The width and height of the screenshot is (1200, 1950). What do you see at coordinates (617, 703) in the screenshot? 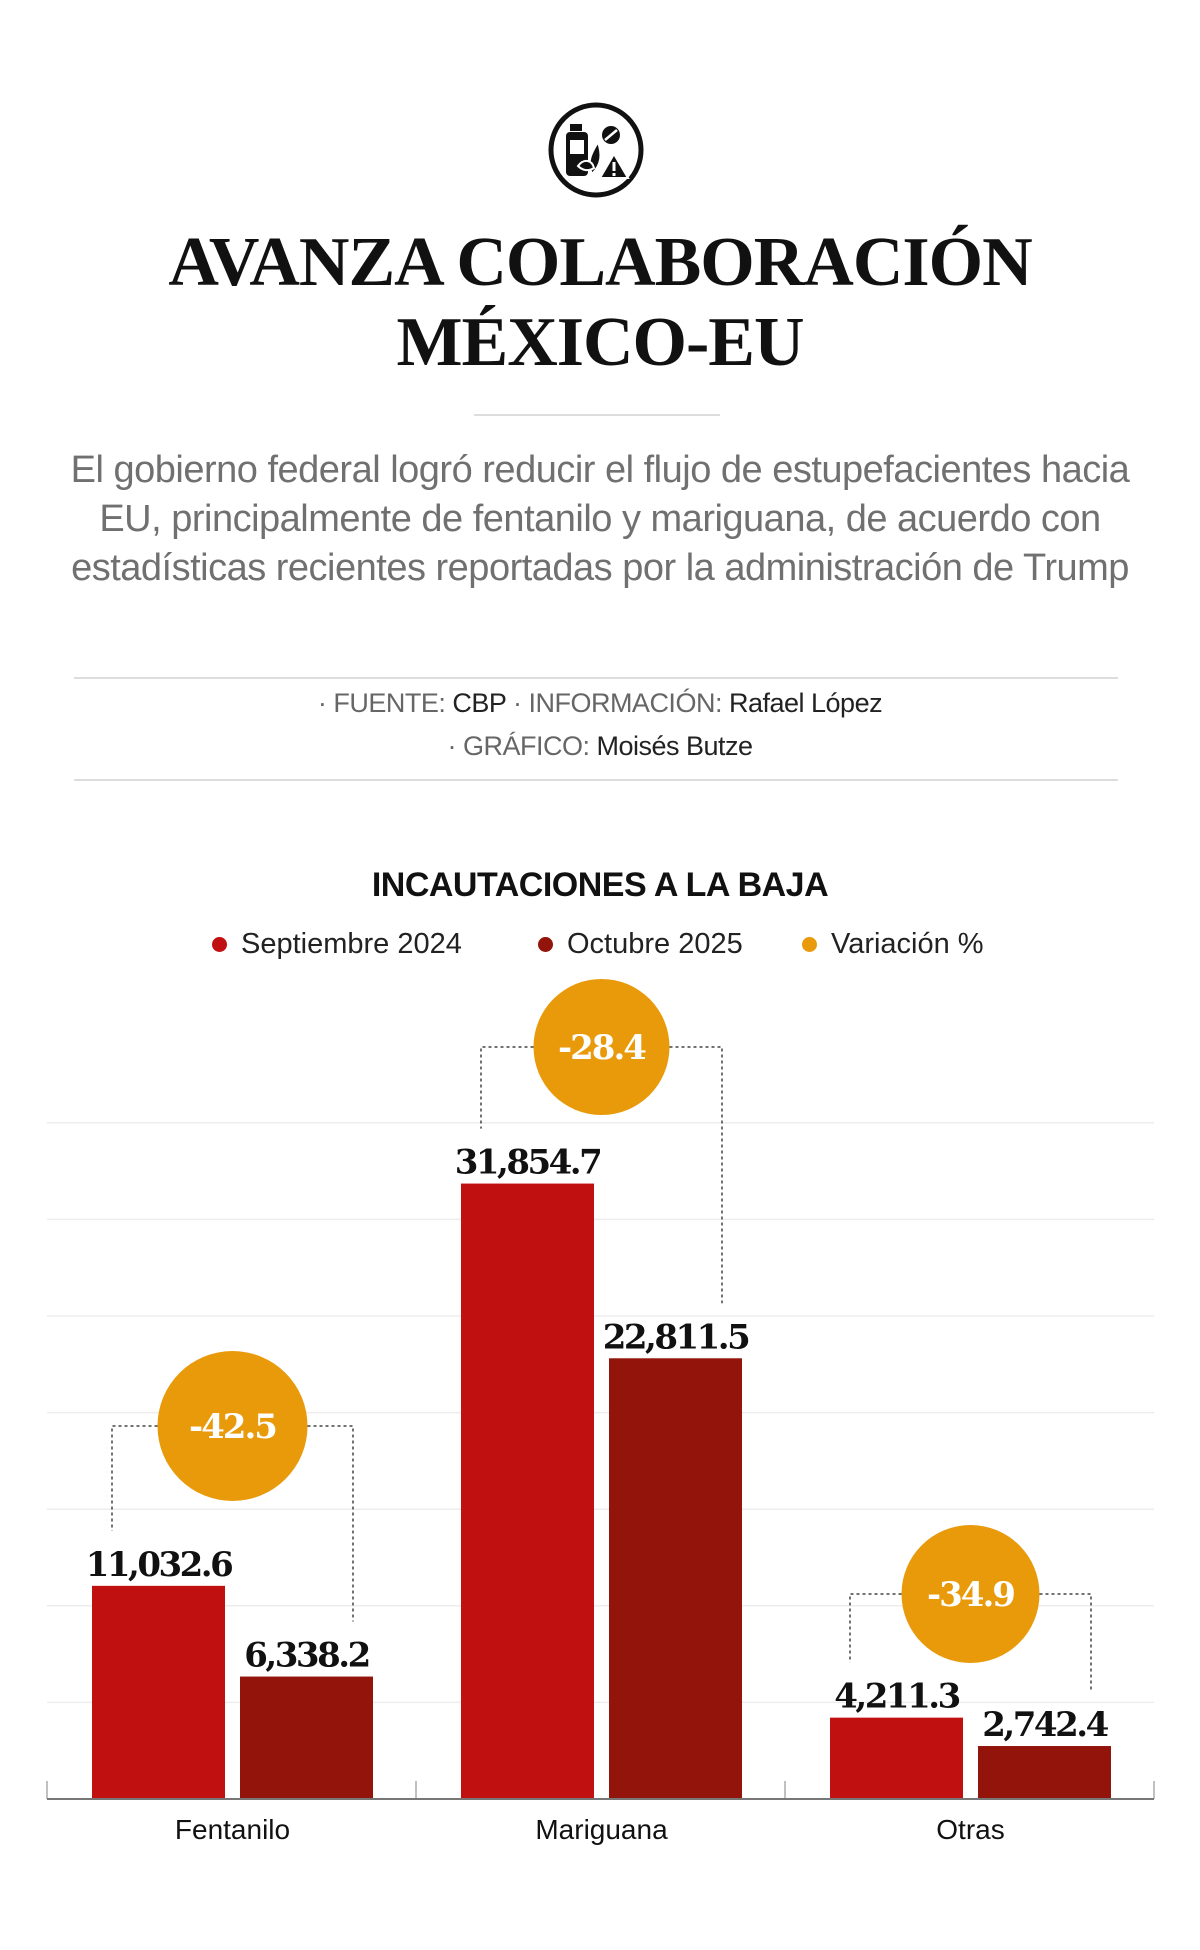
I see `info-label: · INFORMACIÓN:` at bounding box center [617, 703].